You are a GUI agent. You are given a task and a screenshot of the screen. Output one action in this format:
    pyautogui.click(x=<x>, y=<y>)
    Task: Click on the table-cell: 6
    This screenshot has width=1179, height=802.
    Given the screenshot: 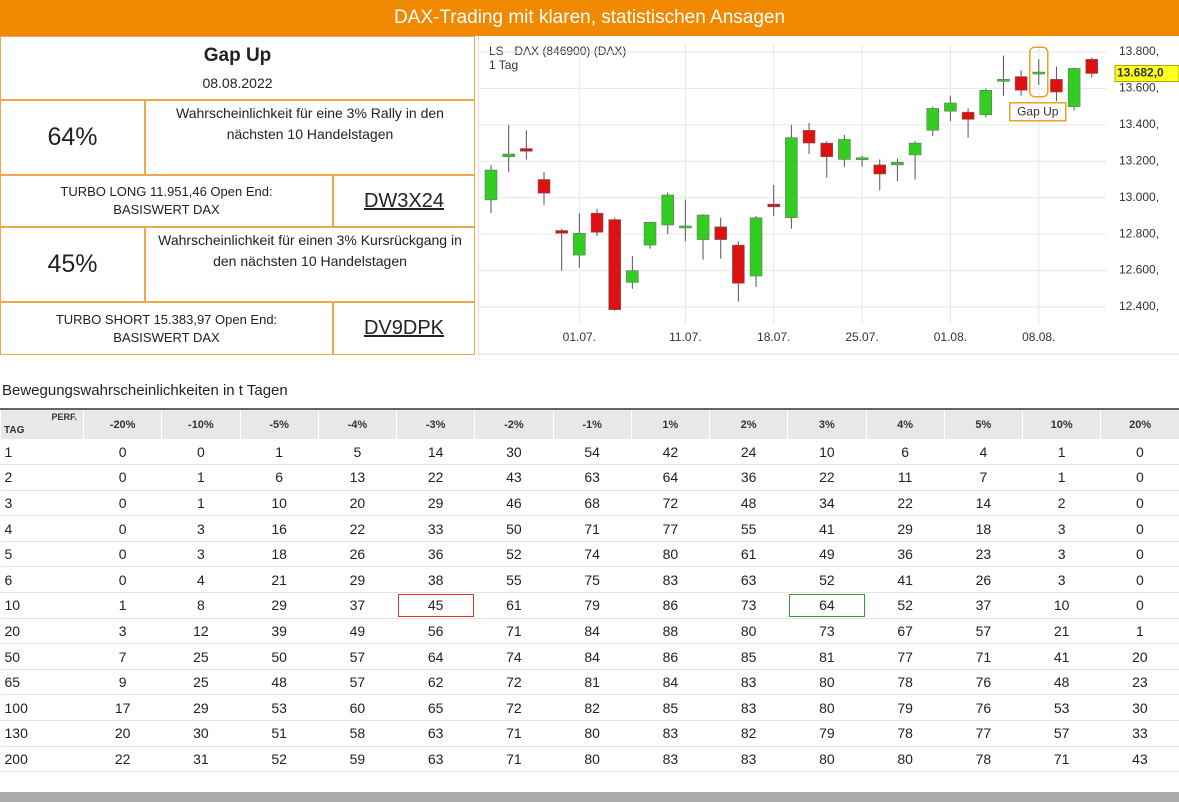 What is the action you would take?
    pyautogui.click(x=279, y=477)
    